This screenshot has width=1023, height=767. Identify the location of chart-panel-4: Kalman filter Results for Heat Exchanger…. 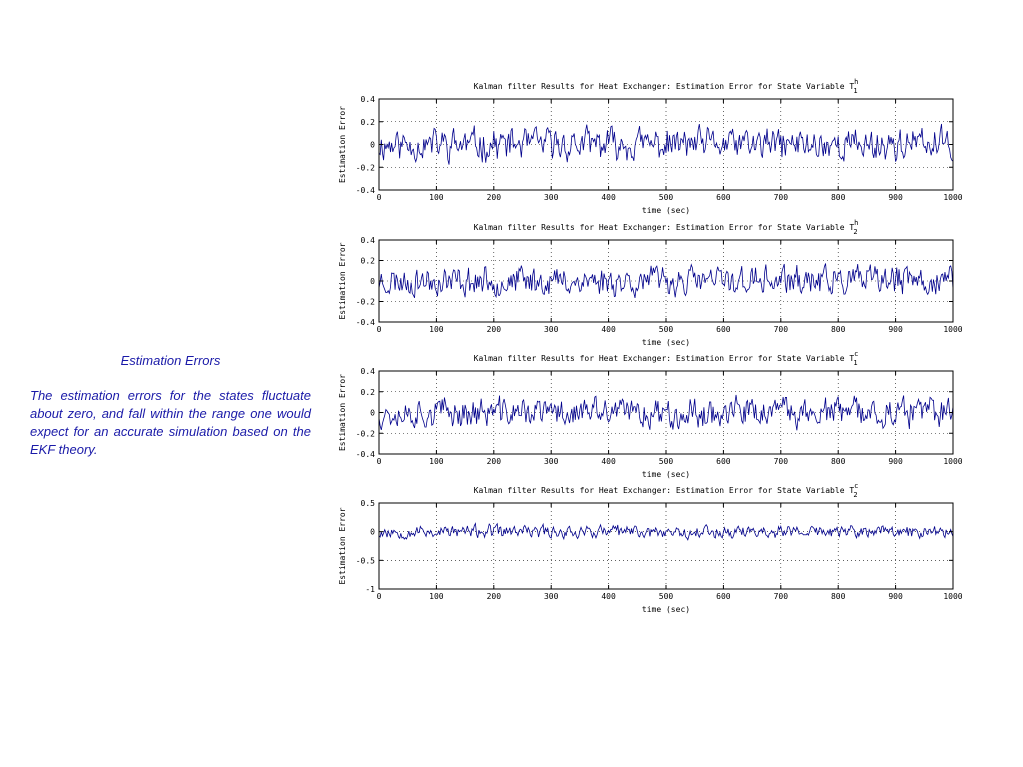
(650, 548).